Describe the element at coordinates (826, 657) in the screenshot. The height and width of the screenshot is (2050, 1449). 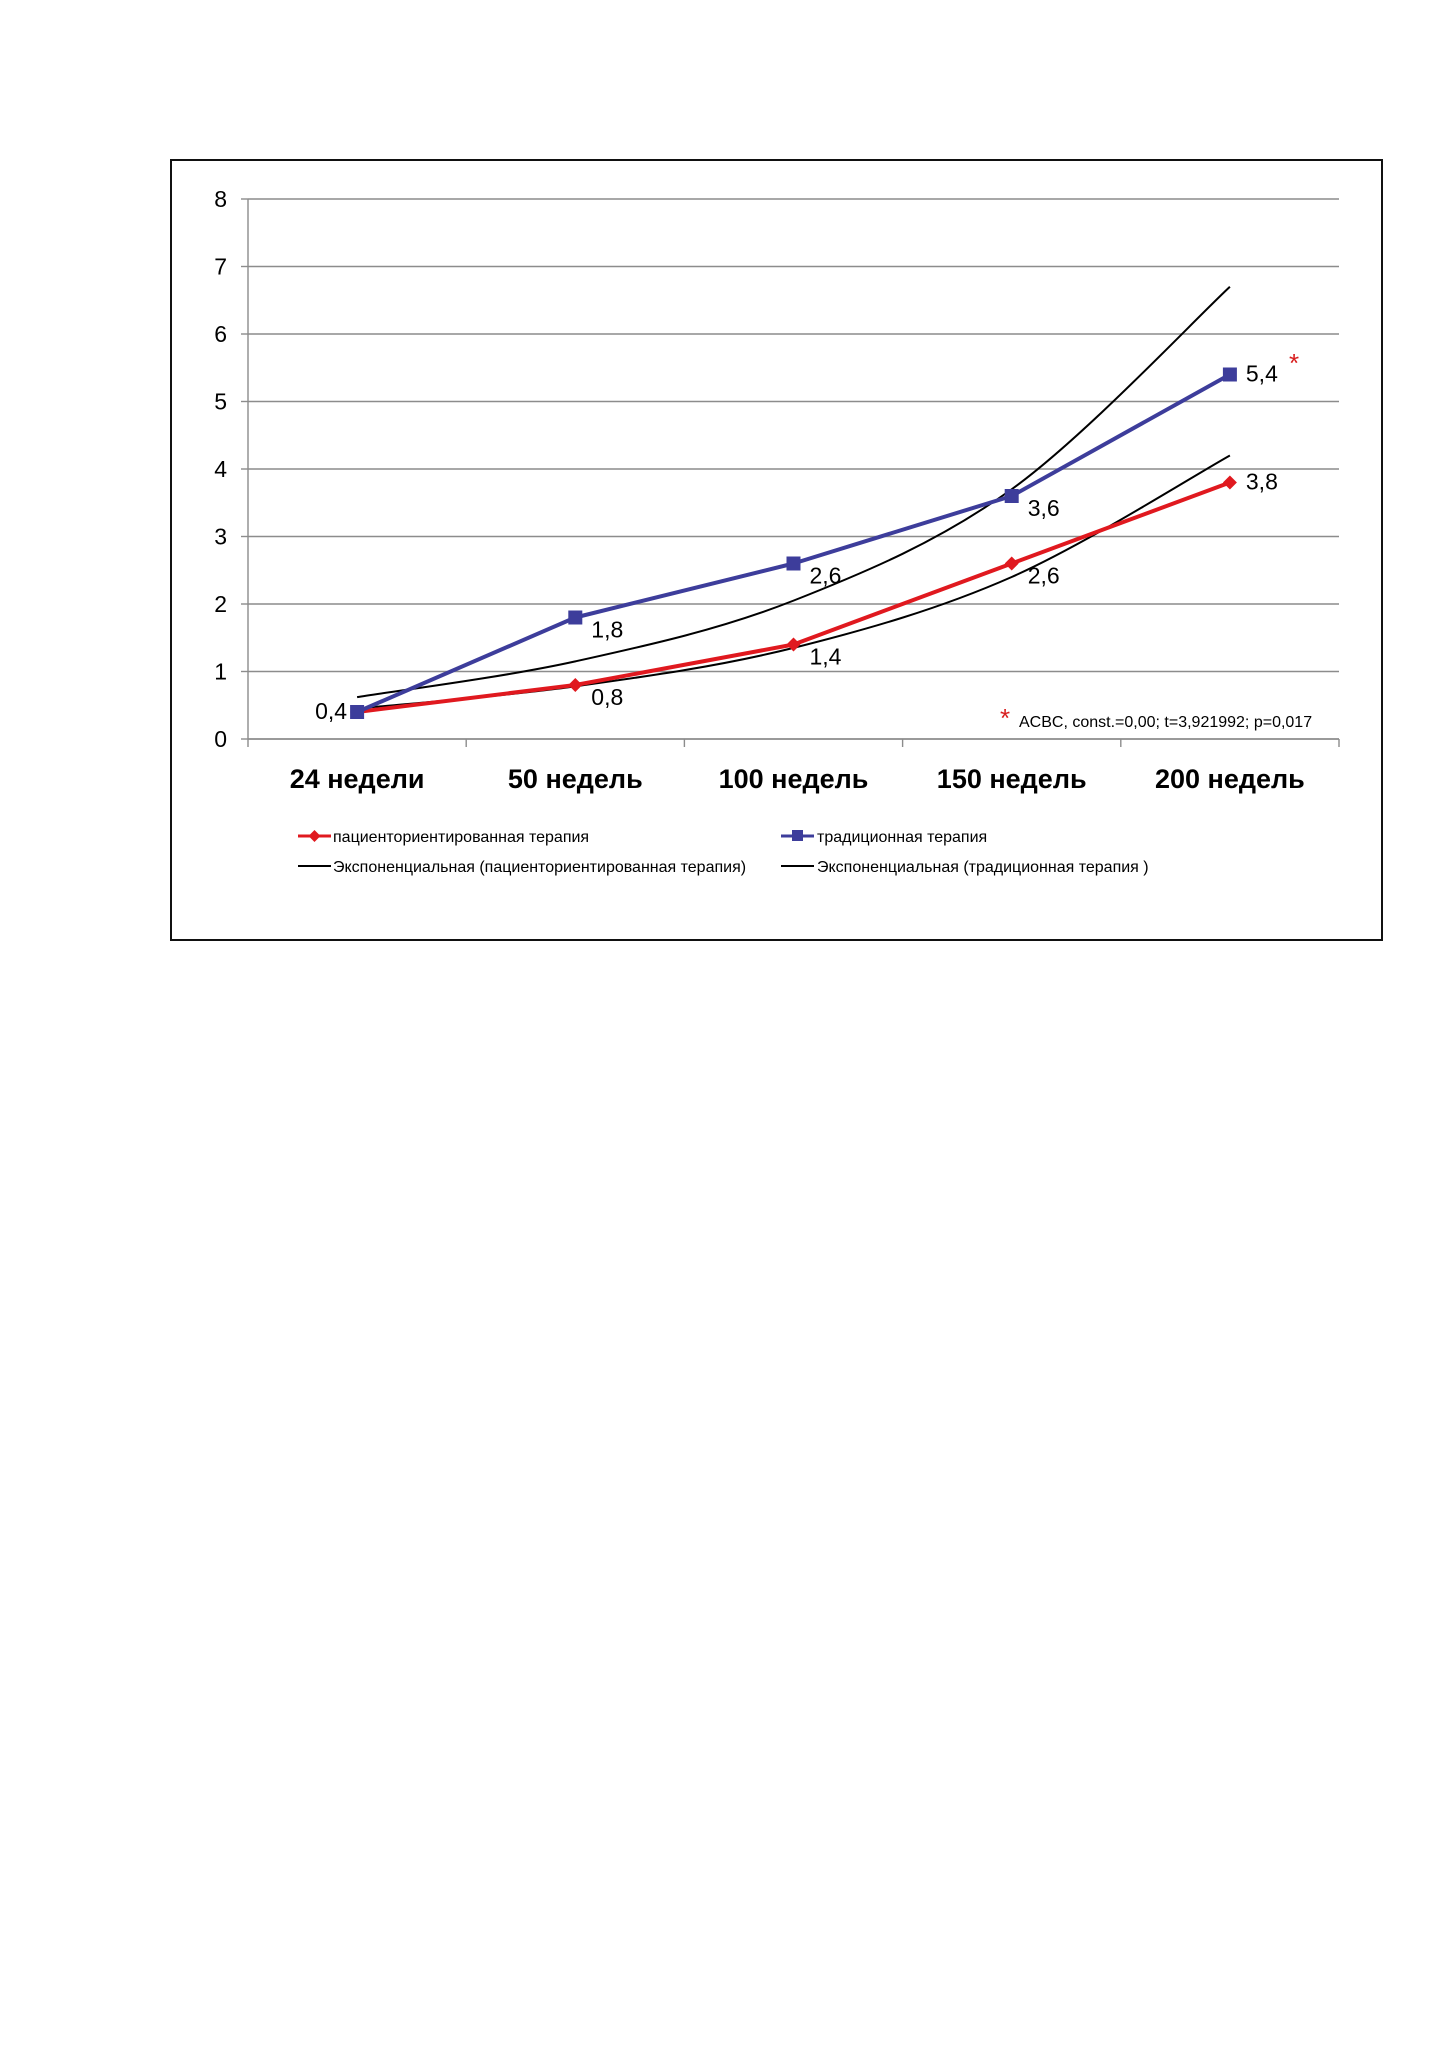
I see `data-label-series-1-3: 1,4` at that location.